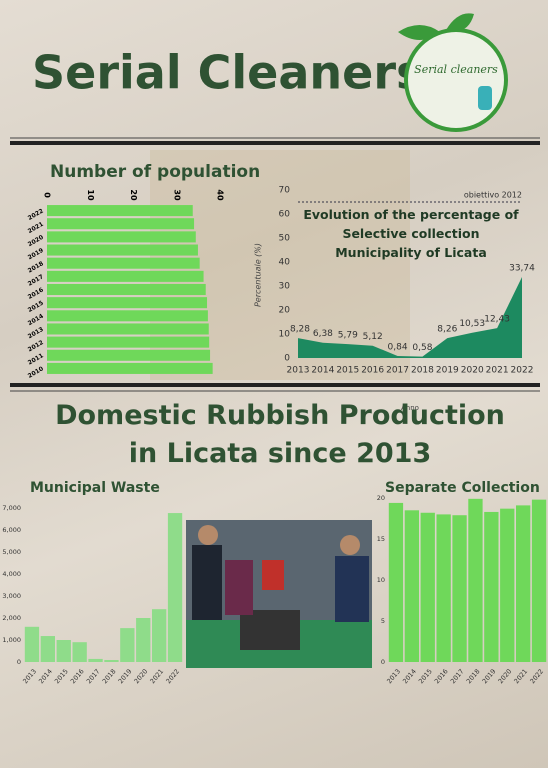 The image size is (548, 768). What do you see at coordinates (373, 337) in the screenshot?
I see `data-label: 5,12` at bounding box center [373, 337].